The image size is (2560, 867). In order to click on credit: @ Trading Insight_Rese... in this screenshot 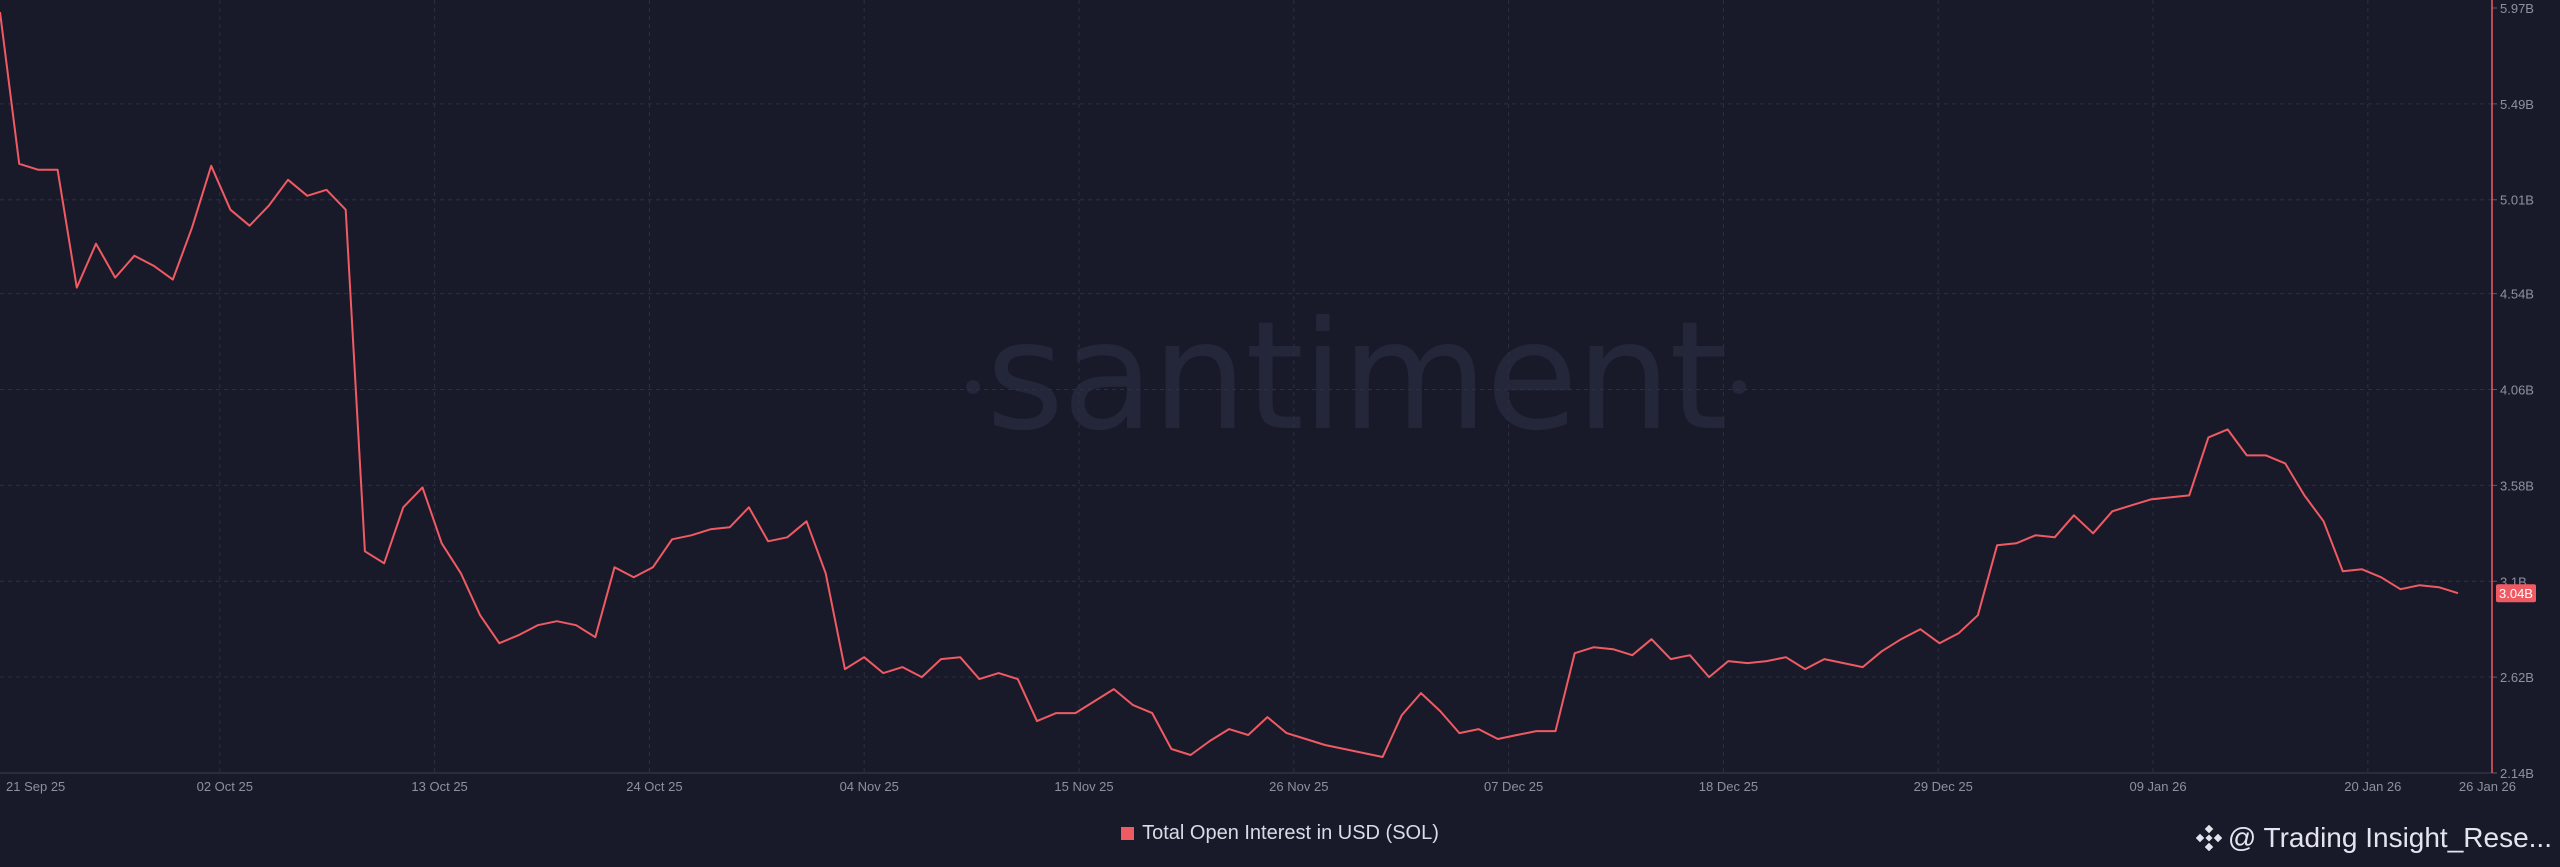, I will do `click(2373, 838)`.